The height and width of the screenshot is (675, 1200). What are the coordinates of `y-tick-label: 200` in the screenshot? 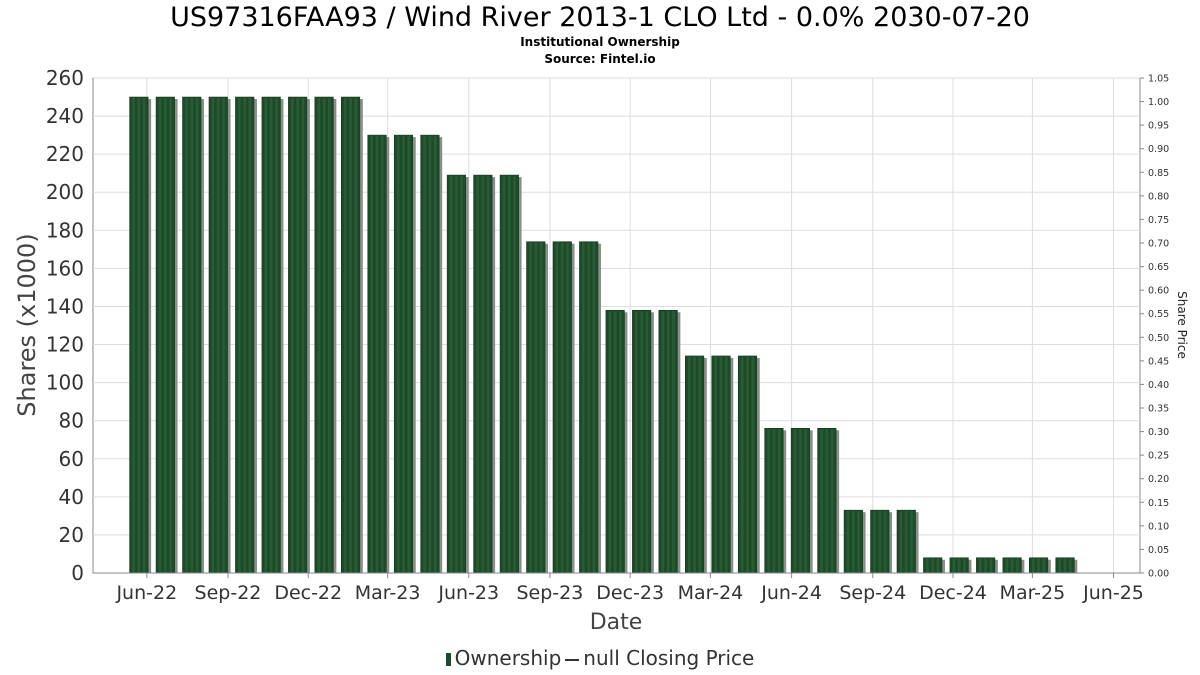 It's located at (65, 192).